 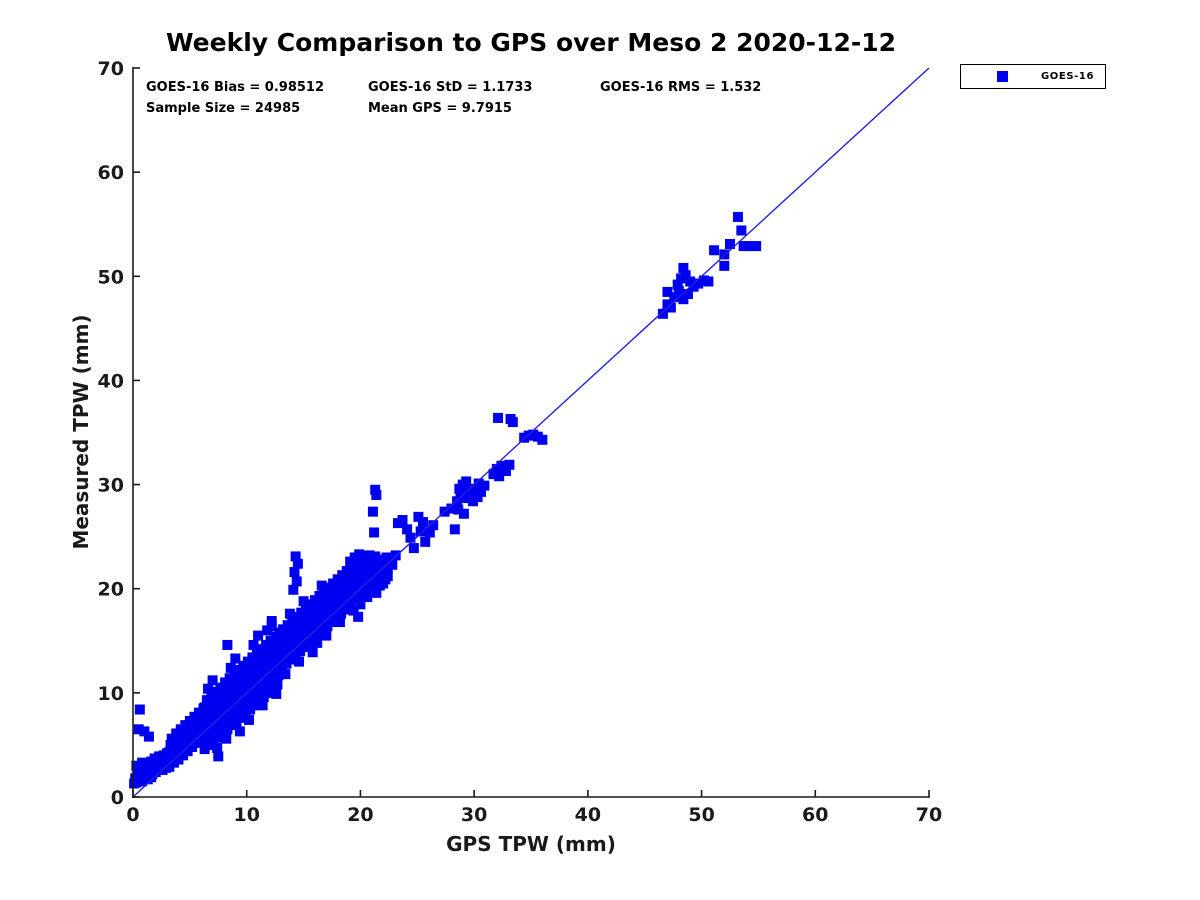 I want to click on legend-label: GOES-16, so click(x=1068, y=76).